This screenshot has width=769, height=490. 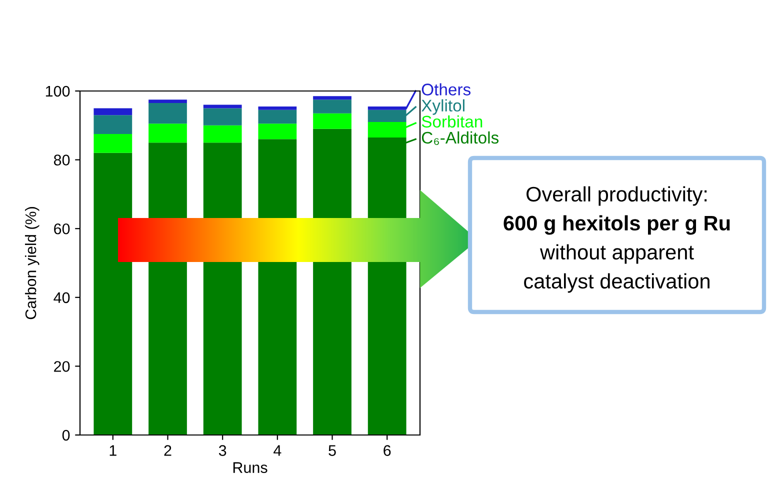 I want to click on x-tick-label: 5, so click(x=332, y=450).